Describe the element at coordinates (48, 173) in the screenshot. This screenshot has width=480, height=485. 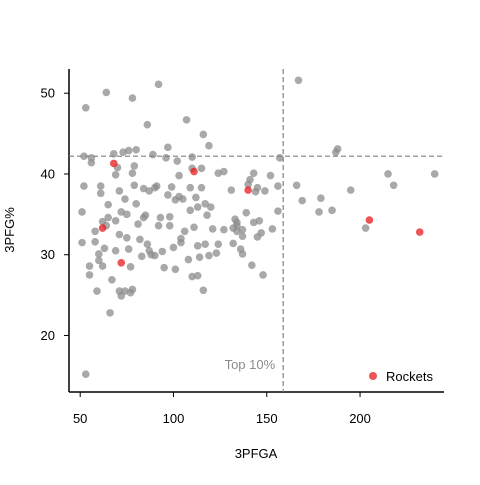
I see `y-tick-label: 40` at that location.